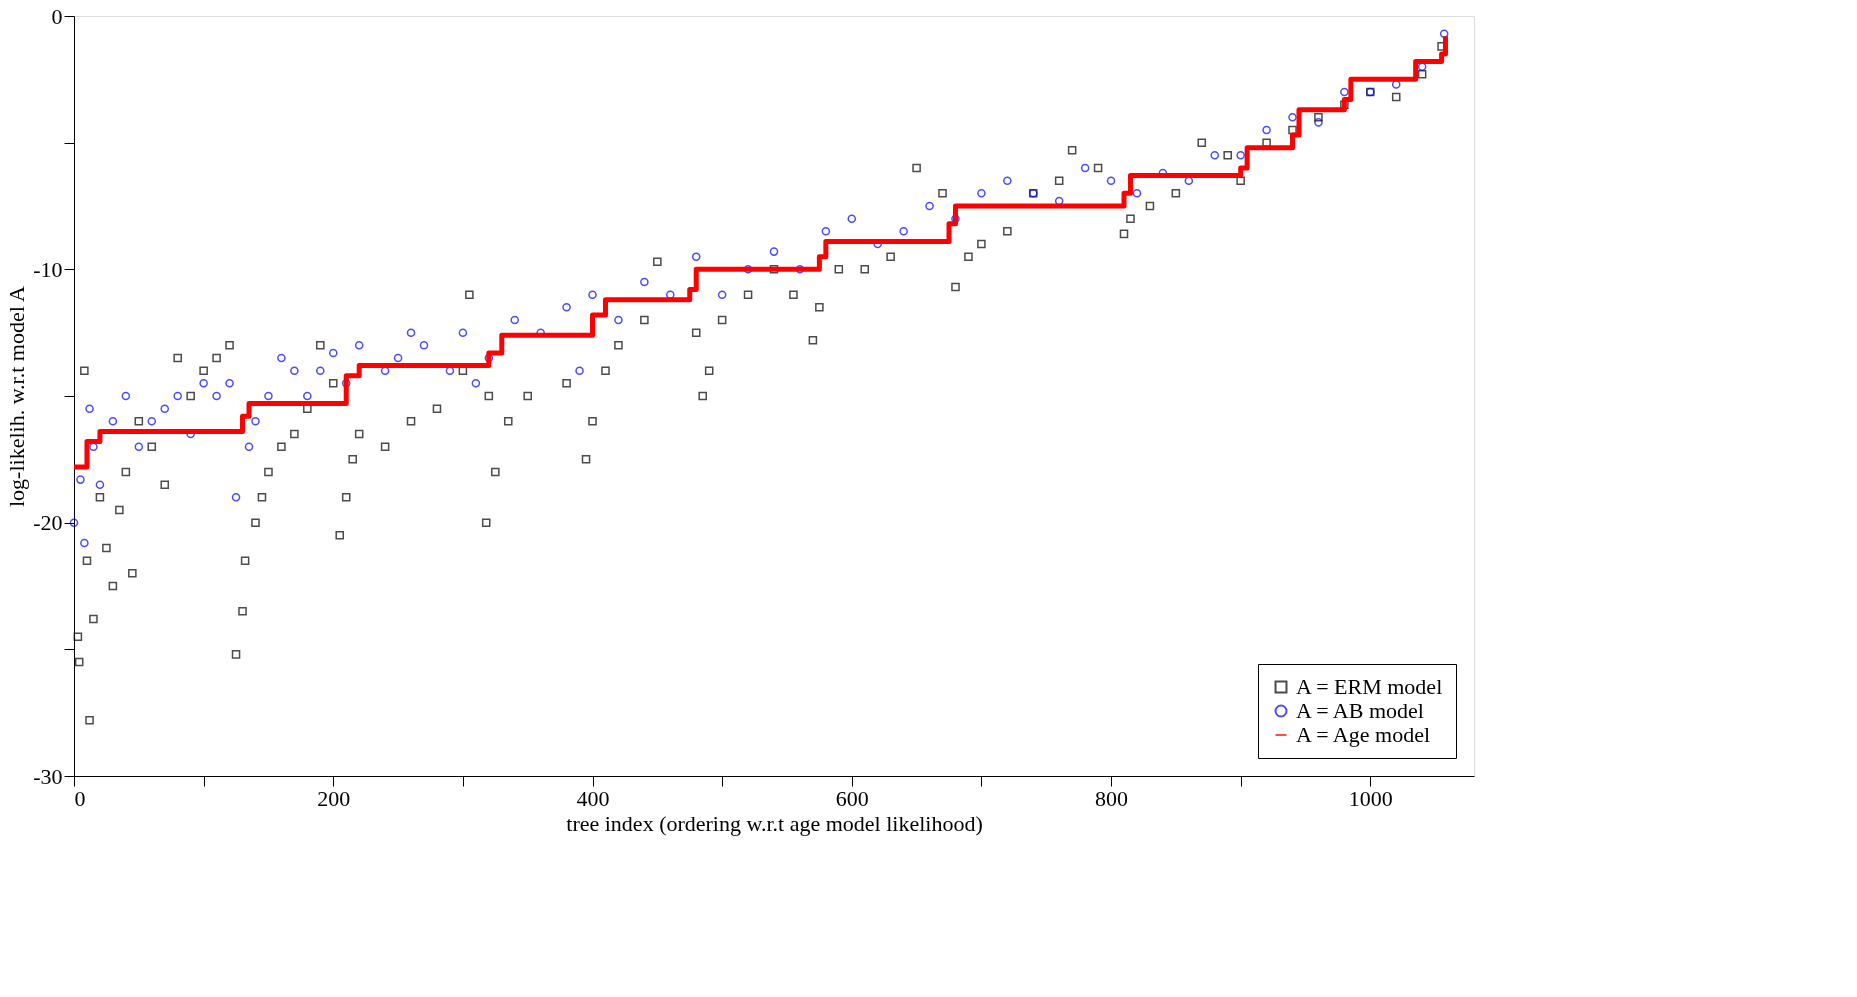  What do you see at coordinates (48, 269) in the screenshot?
I see `y-tick-label: -10` at bounding box center [48, 269].